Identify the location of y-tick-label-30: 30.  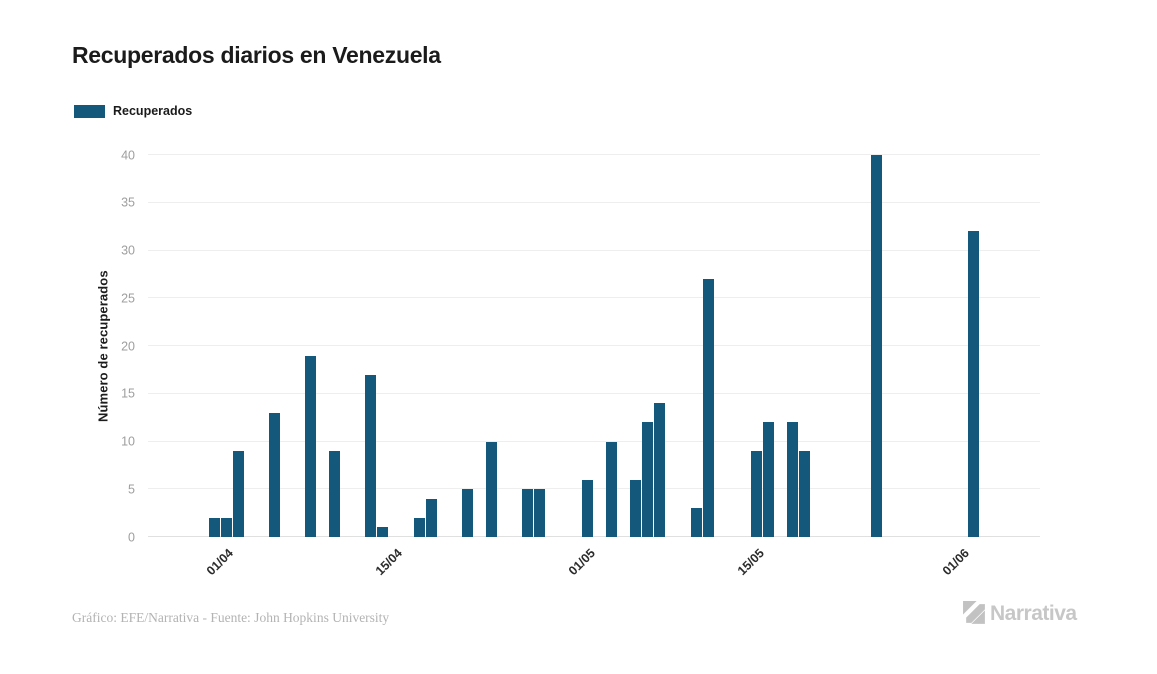
(128, 250).